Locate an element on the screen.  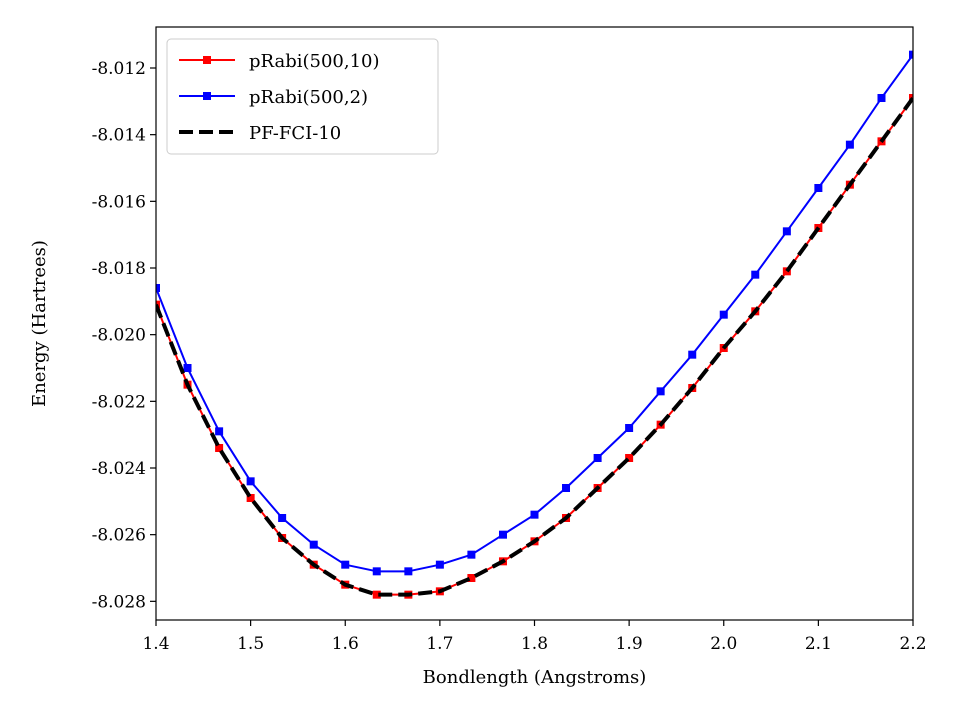
x-tick-label: 2.0 is located at coordinates (723, 644).